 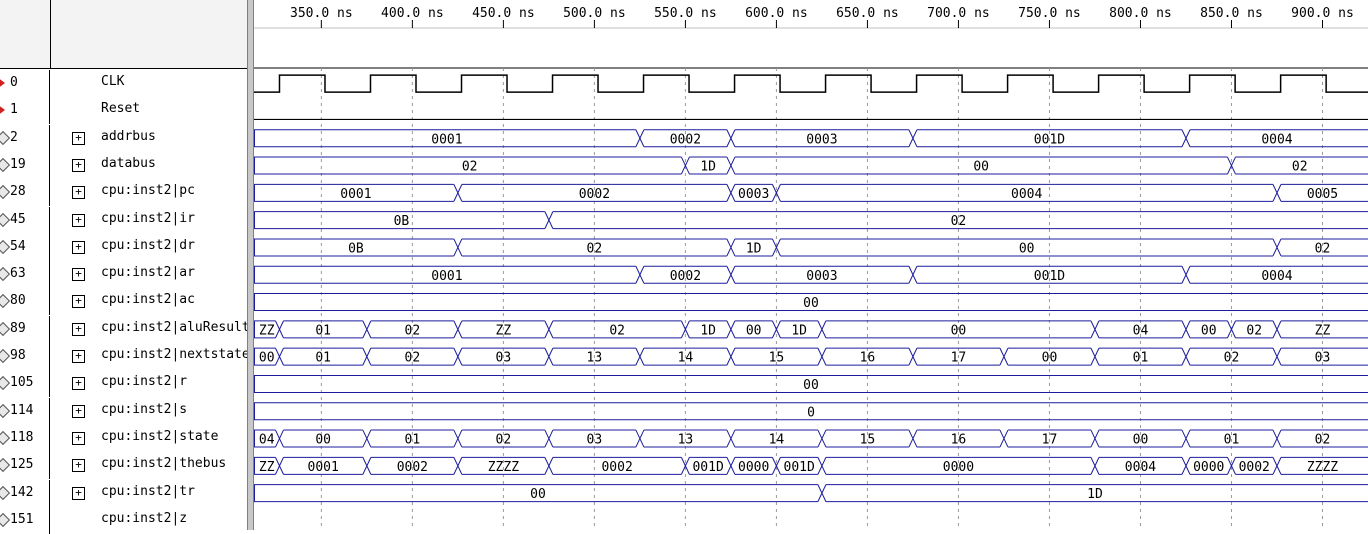 I want to click on input-pin-icon, so click(x=2, y=83).